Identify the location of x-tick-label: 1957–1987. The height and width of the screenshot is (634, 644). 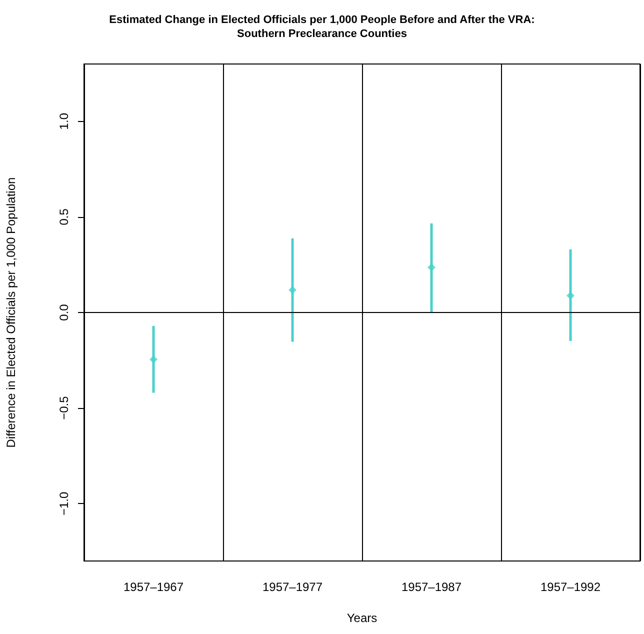
(431, 587).